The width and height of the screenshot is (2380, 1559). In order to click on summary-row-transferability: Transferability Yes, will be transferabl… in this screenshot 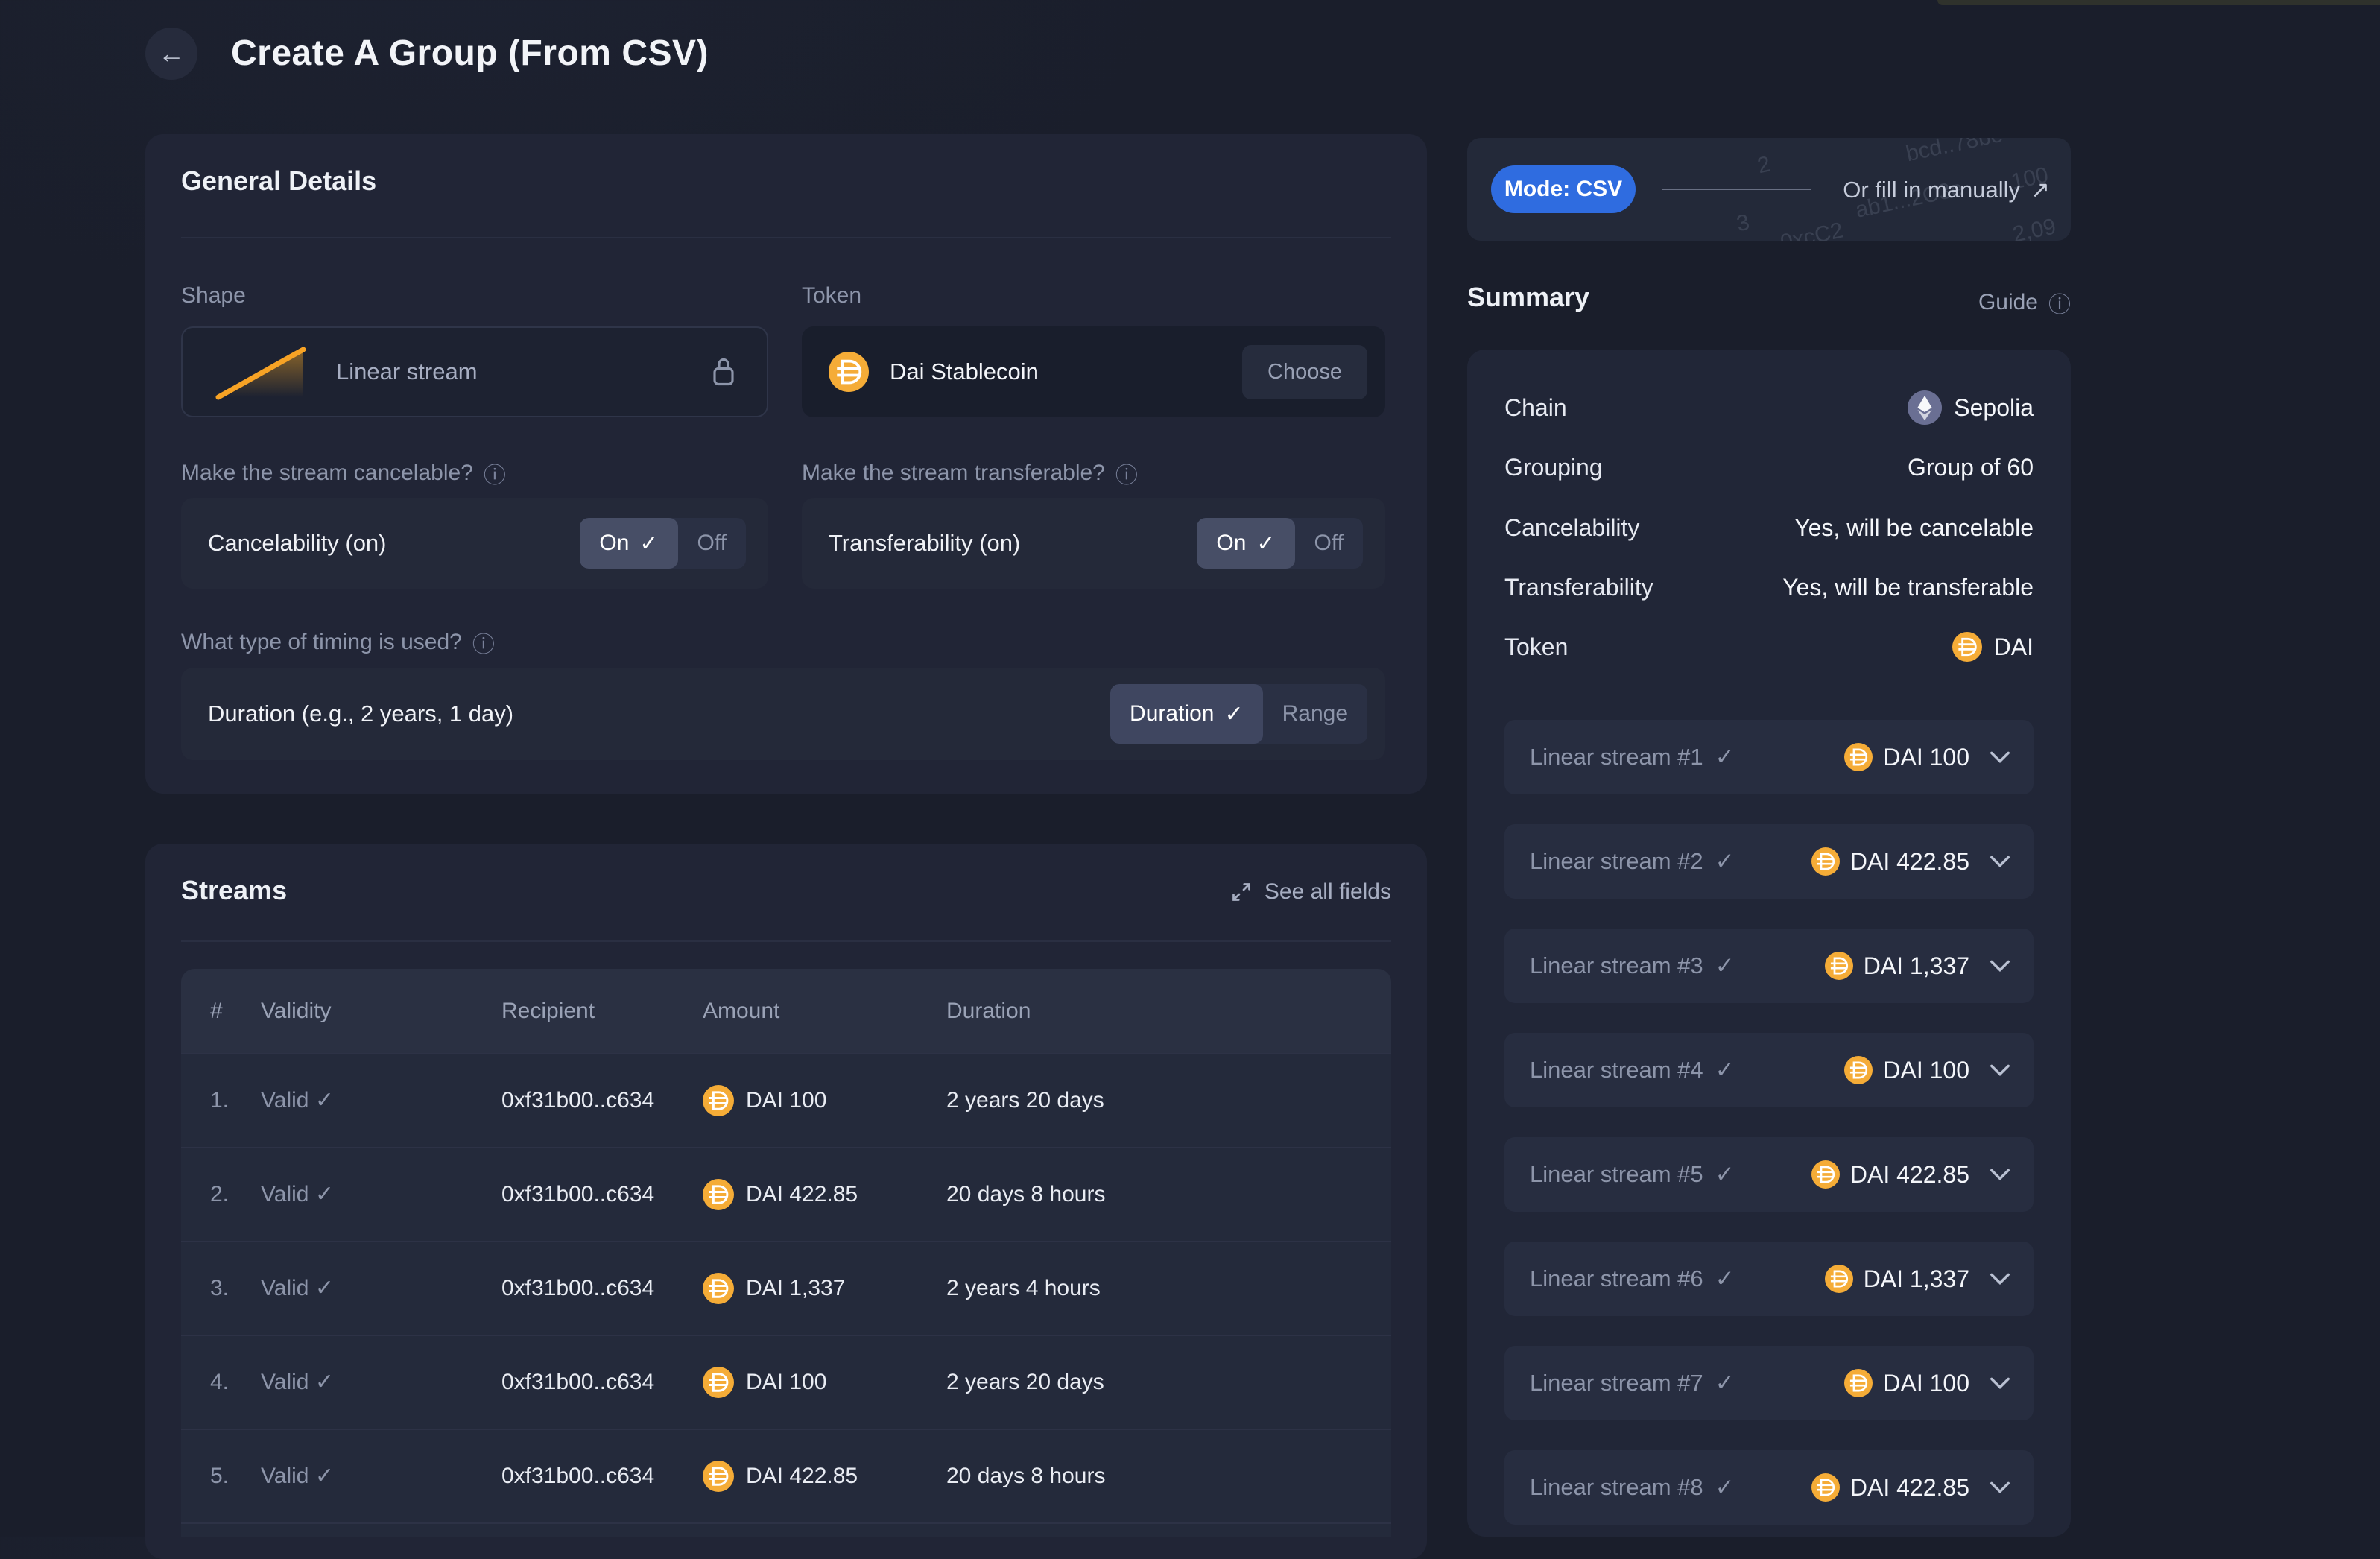, I will do `click(1769, 587)`.